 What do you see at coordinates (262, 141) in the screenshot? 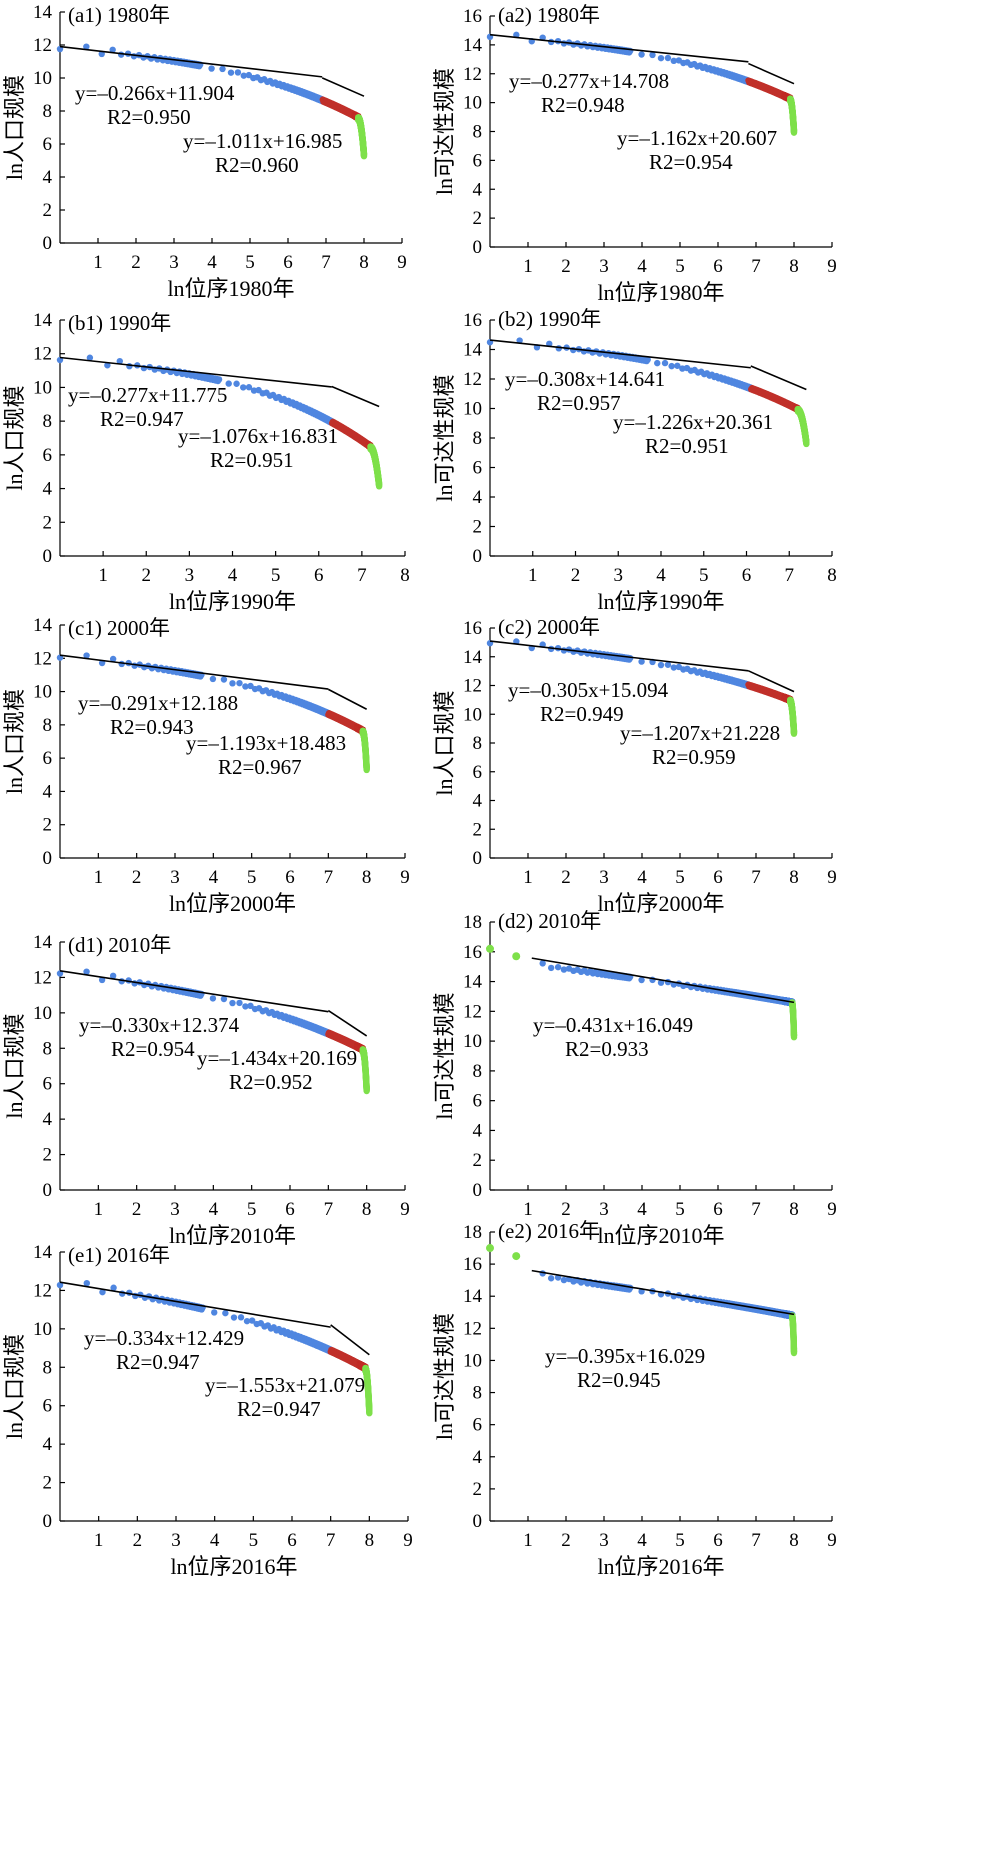
I see `fit-equation: y=–1.011x+16.985` at bounding box center [262, 141].